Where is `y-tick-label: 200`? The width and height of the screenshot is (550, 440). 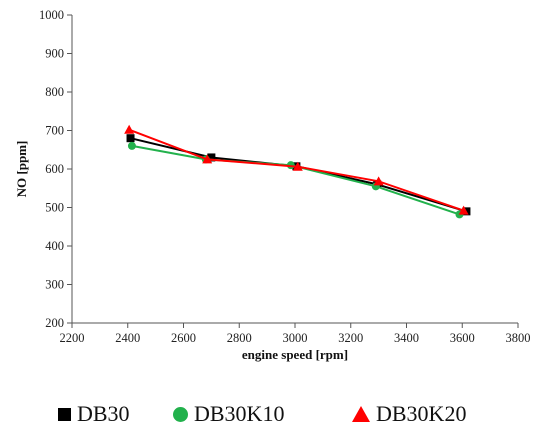 y-tick-label: 200 is located at coordinates (54, 323).